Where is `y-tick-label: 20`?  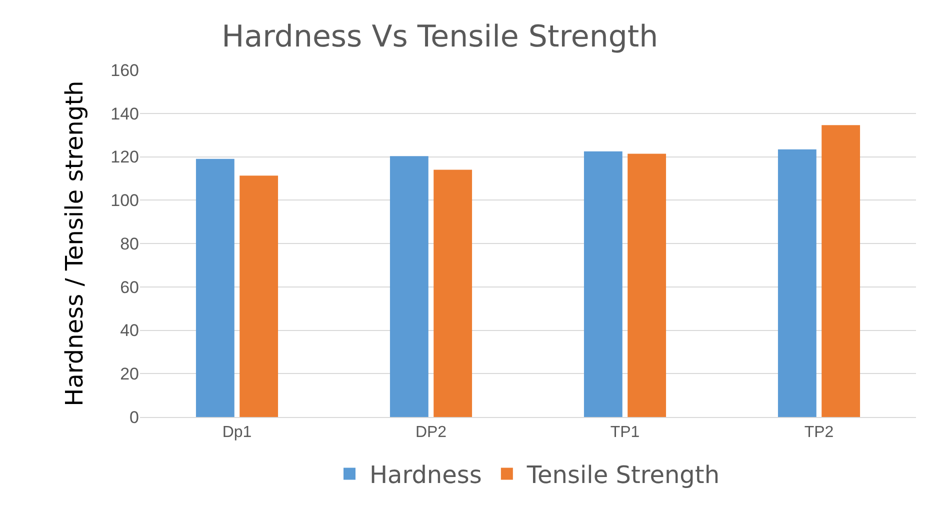 y-tick-label: 20 is located at coordinates (129, 374).